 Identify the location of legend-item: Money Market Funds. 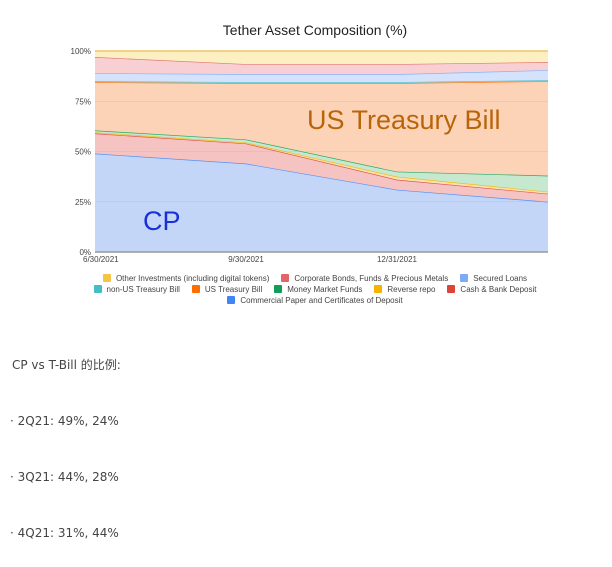
(318, 289).